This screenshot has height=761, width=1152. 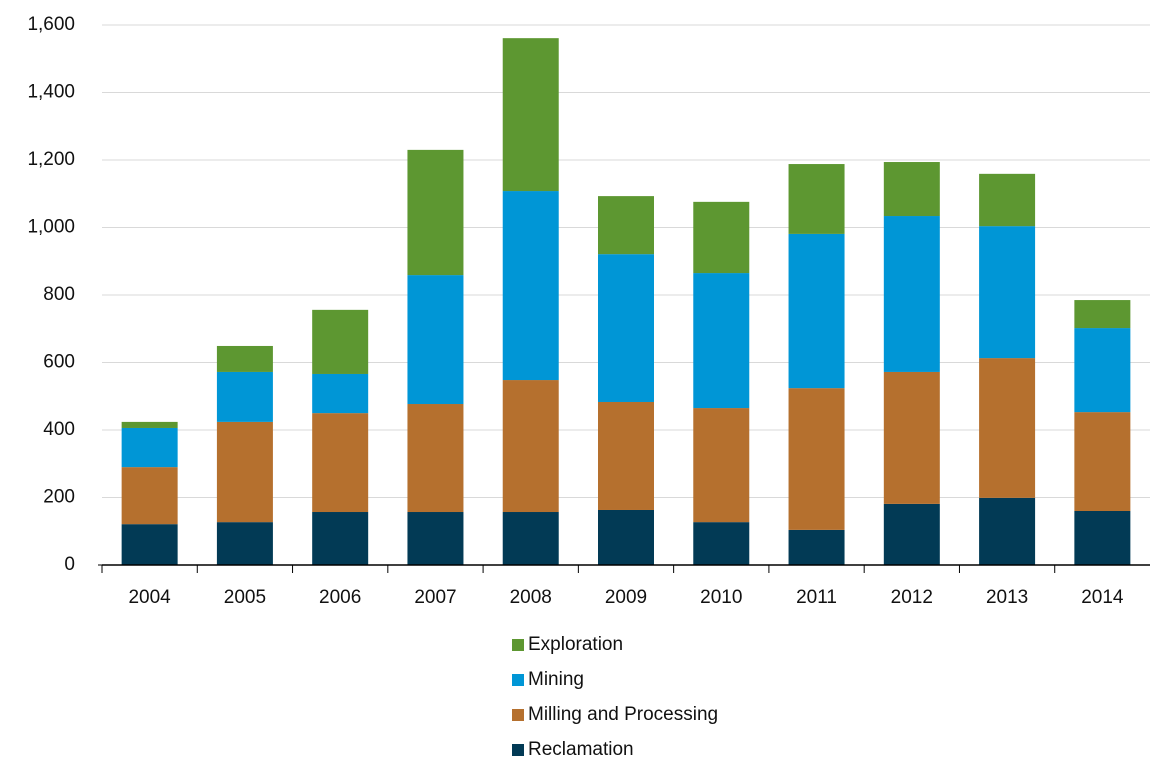 What do you see at coordinates (59, 429) in the screenshot?
I see `y-tick-label: 400` at bounding box center [59, 429].